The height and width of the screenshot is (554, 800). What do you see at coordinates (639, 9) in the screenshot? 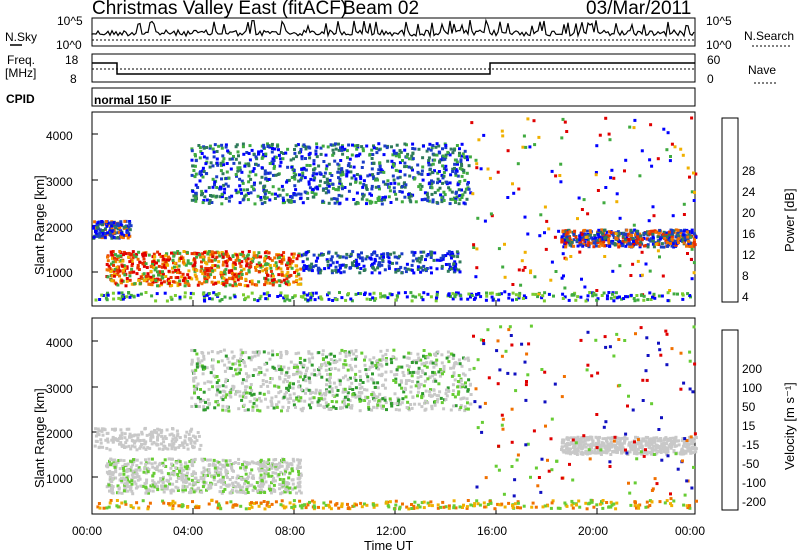
I see `date-label: 03/Mar/2011` at bounding box center [639, 9].